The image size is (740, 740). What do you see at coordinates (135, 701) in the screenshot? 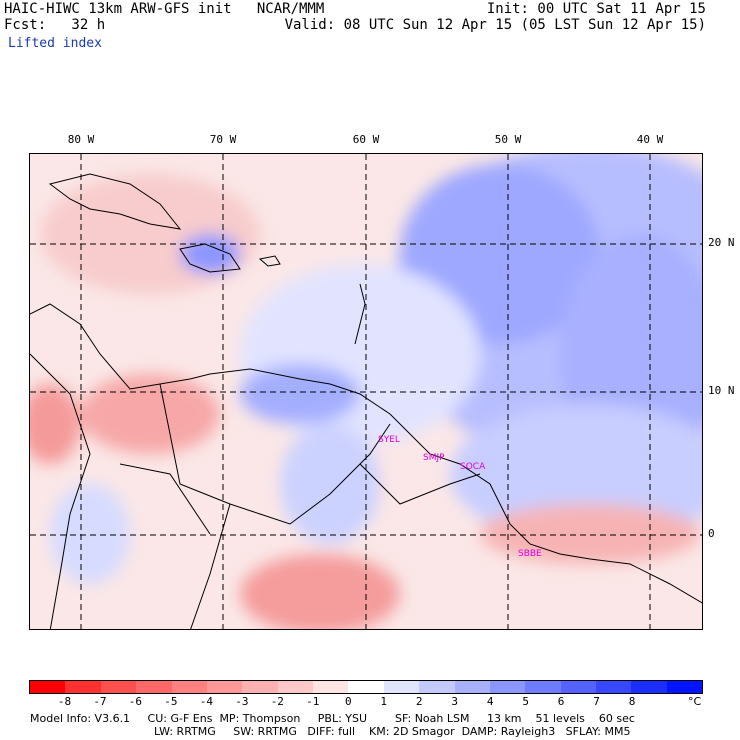
I see `colorbar-tick-label: -6` at bounding box center [135, 701].